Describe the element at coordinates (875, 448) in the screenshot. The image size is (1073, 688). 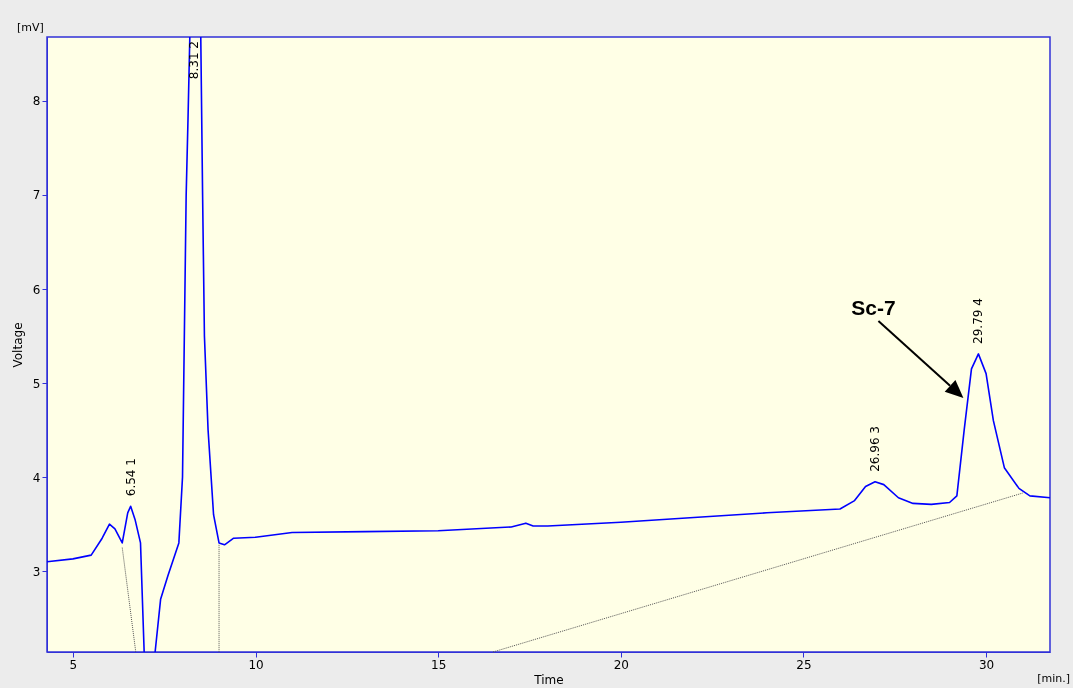
I see `annotation: 26.96 3` at that location.